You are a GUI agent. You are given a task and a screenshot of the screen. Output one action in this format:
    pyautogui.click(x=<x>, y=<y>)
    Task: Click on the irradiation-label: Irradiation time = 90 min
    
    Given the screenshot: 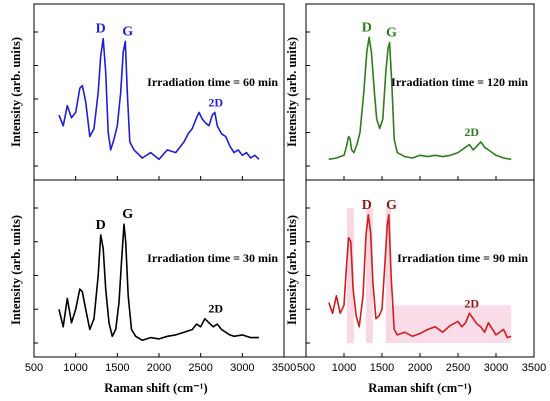 What is the action you would take?
    pyautogui.click(x=462, y=258)
    